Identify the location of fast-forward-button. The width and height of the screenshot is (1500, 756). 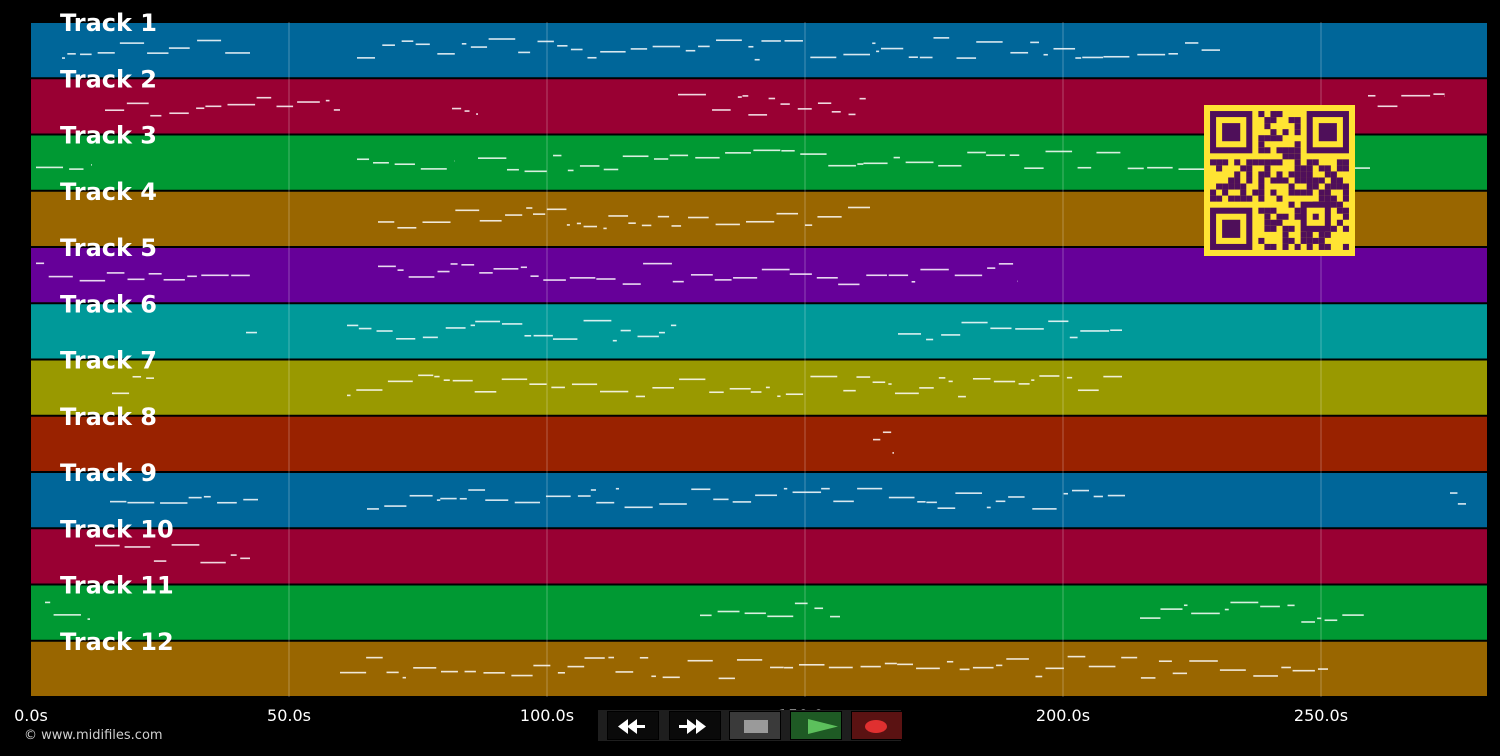
(695, 725).